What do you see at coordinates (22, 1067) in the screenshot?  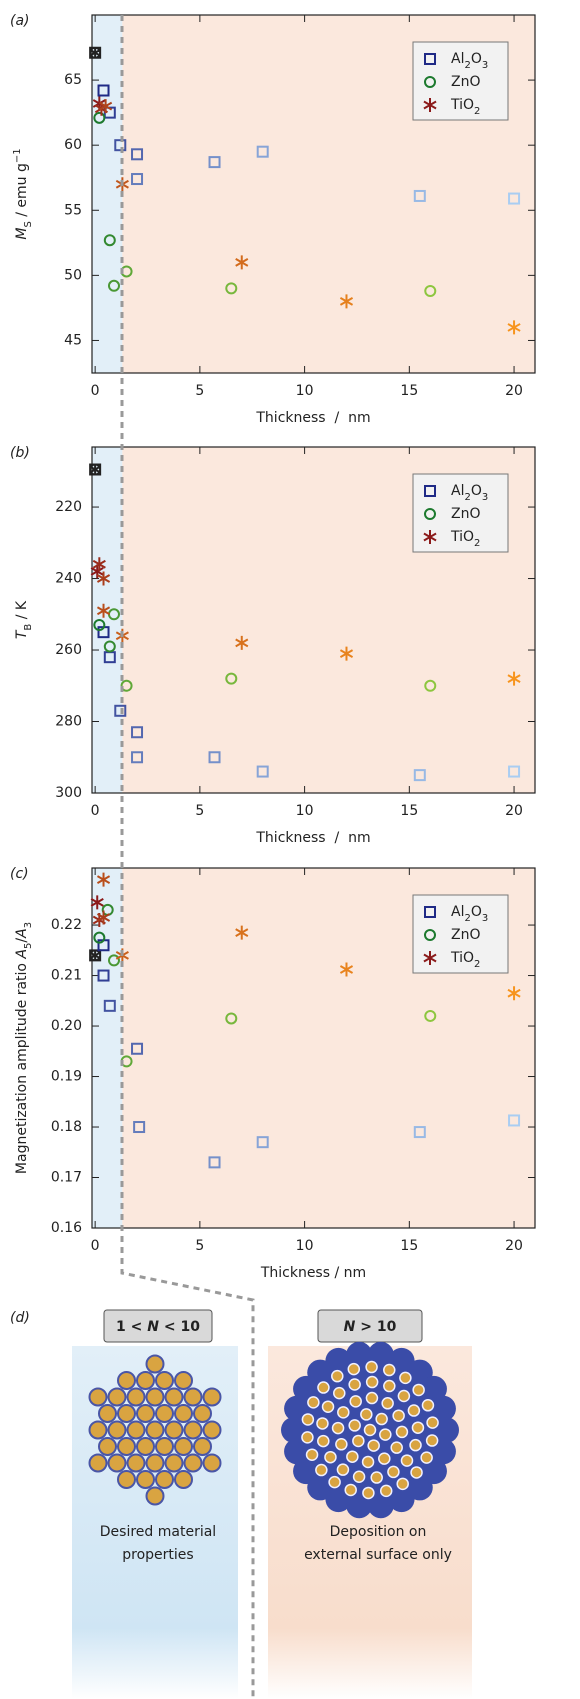 I see `y-axis-label-part: Magnetization amplitude ratio` at bounding box center [22, 1067].